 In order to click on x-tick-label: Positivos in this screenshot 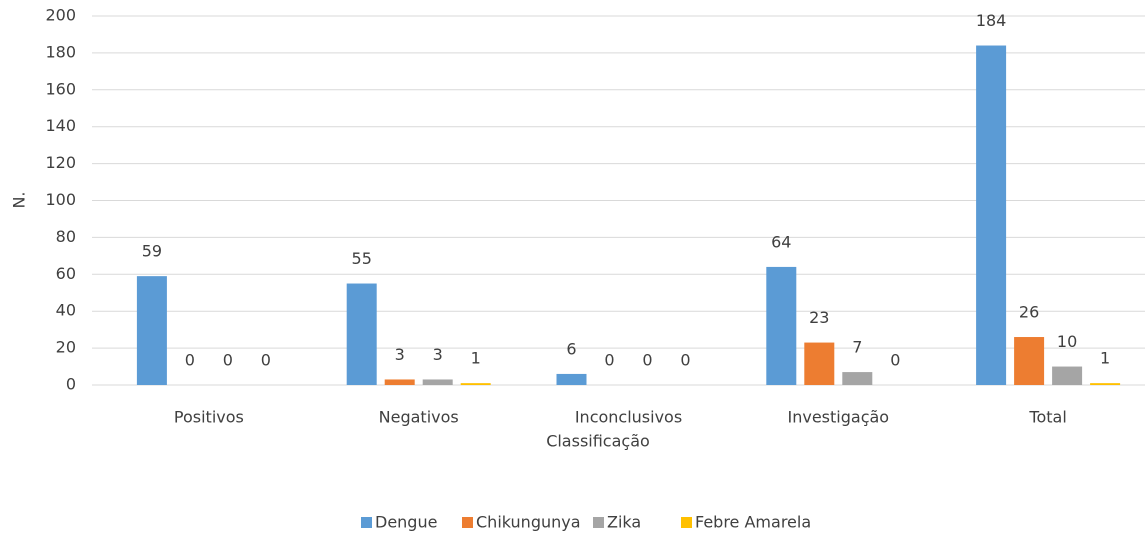, I will do `click(209, 417)`.